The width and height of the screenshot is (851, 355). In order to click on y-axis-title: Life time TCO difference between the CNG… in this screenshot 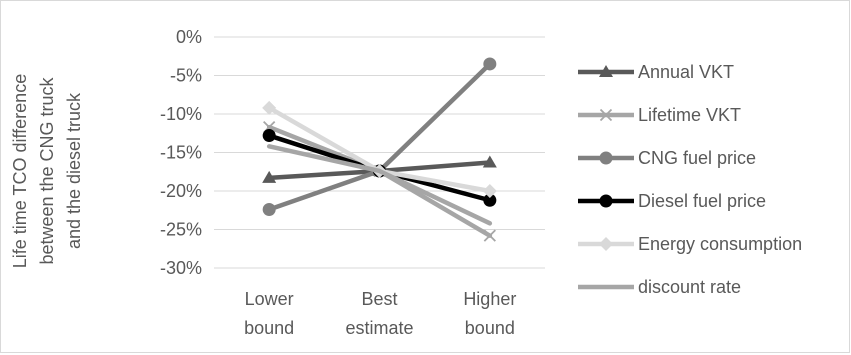, I will do `click(47, 171)`.